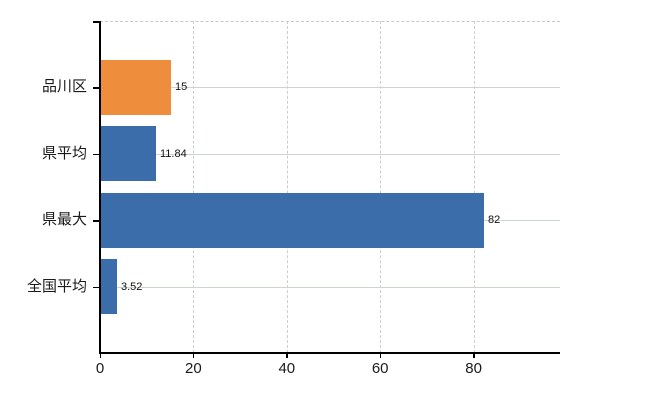 Image resolution: width=650 pixels, height=400 pixels. I want to click on value-label: 3.52, so click(132, 286).